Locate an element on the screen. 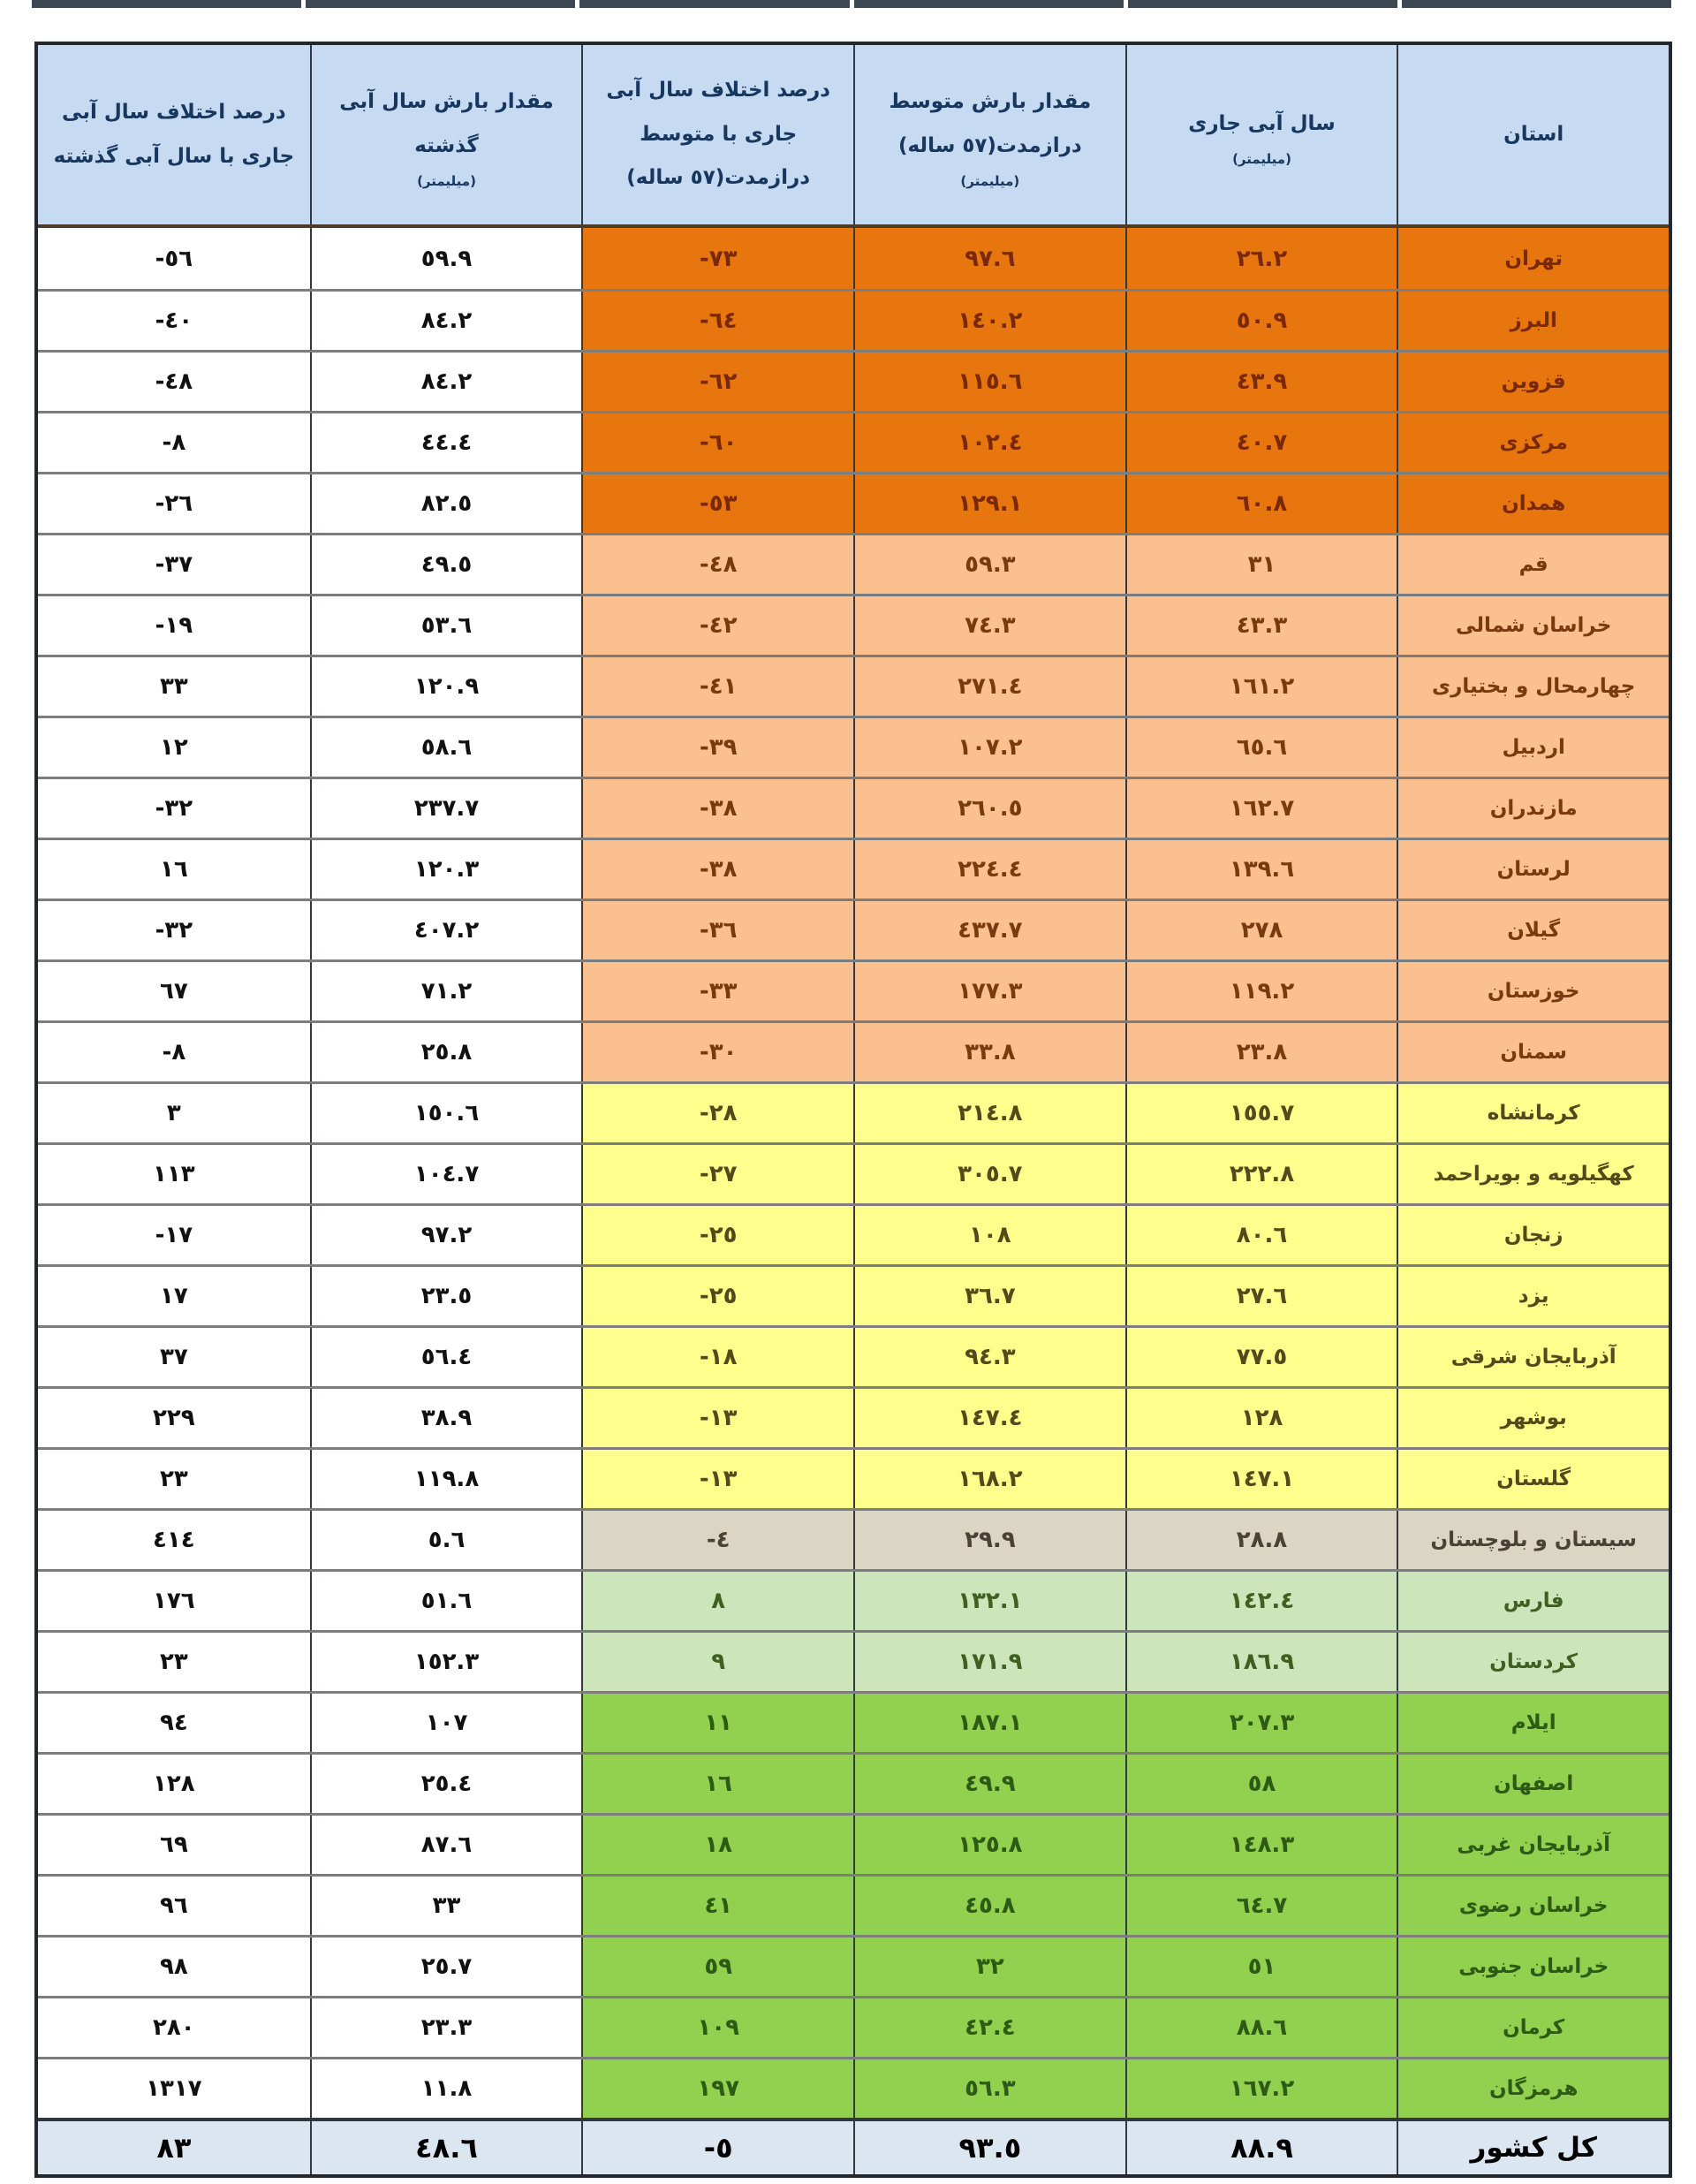 Image resolution: width=1696 pixels, height=2184 pixels. province-name-cell: کرمان is located at coordinates (1533, 2027).